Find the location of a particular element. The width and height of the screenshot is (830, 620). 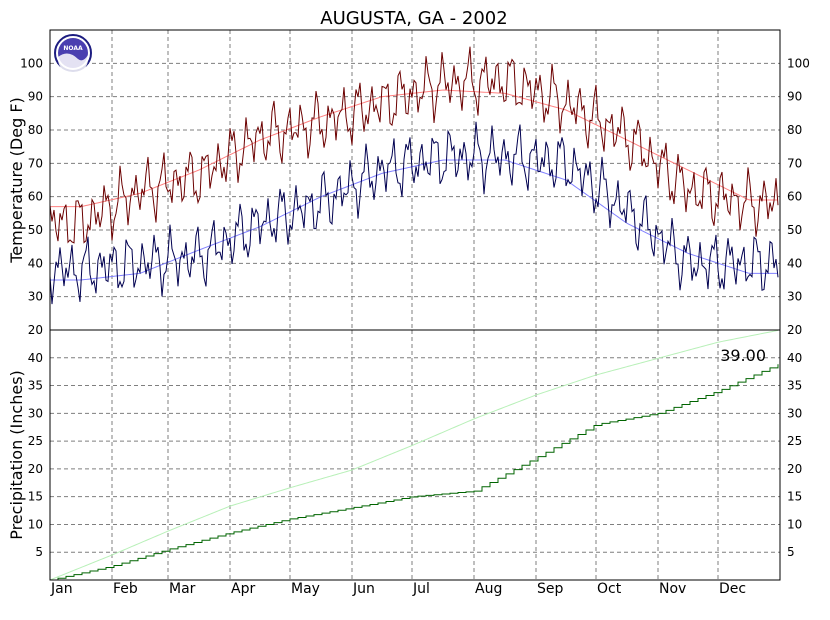

precipitation-tick-right-40: 40 is located at coordinates (794, 358).